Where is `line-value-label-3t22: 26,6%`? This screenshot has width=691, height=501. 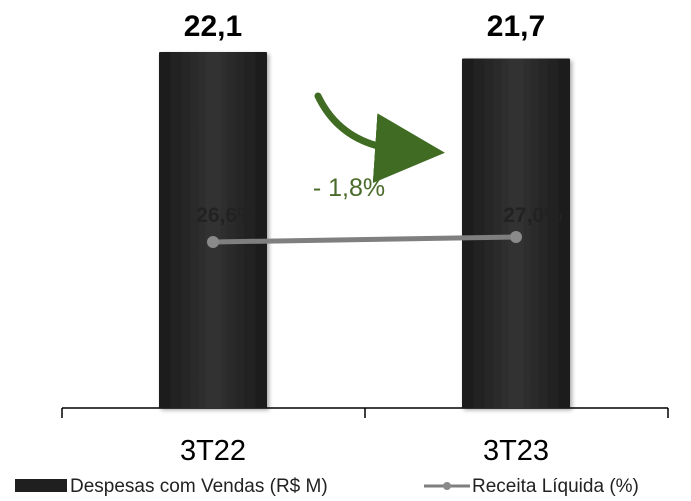
line-value-label-3t22: 26,6% is located at coordinates (226, 215).